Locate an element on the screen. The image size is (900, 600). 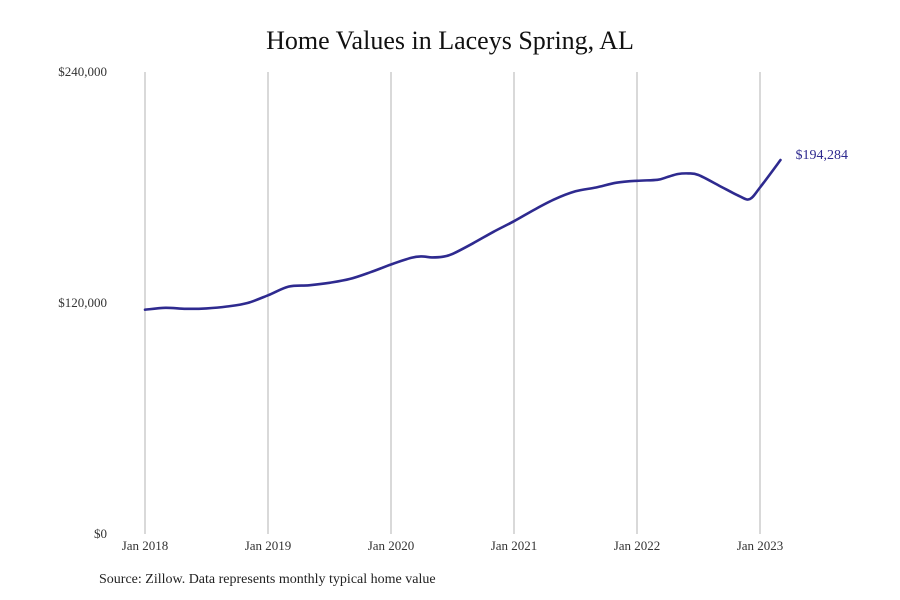
x-tick-label: Jan 2022 is located at coordinates (637, 545).